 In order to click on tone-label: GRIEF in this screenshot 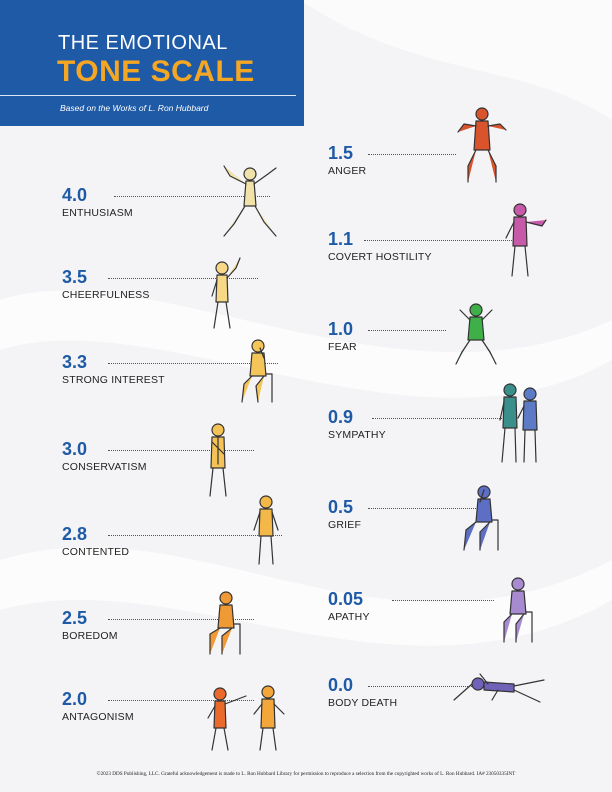, I will do `click(345, 525)`.